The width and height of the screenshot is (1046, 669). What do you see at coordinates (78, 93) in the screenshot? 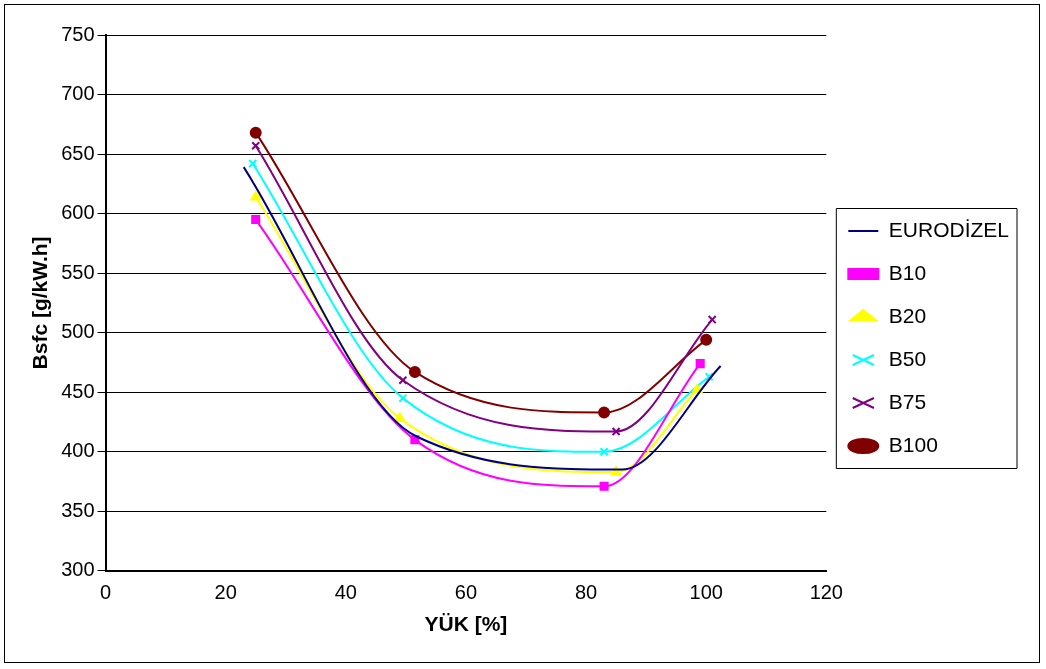
I see `y-tick-label: 700` at bounding box center [78, 93].